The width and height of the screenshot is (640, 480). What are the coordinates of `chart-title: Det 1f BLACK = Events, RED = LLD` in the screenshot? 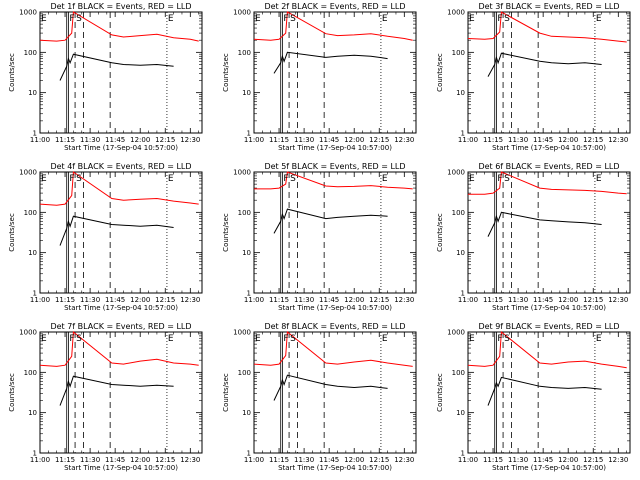 It's located at (120, 6).